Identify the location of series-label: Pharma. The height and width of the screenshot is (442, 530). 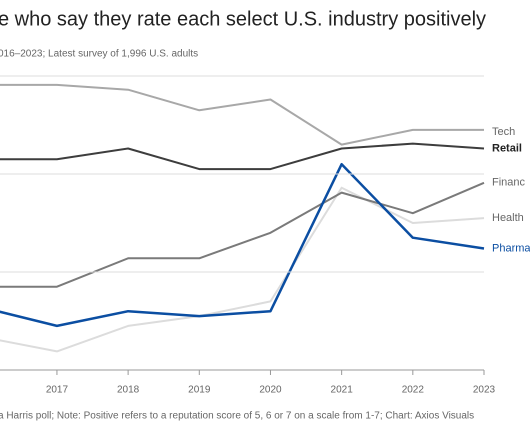
(511, 248).